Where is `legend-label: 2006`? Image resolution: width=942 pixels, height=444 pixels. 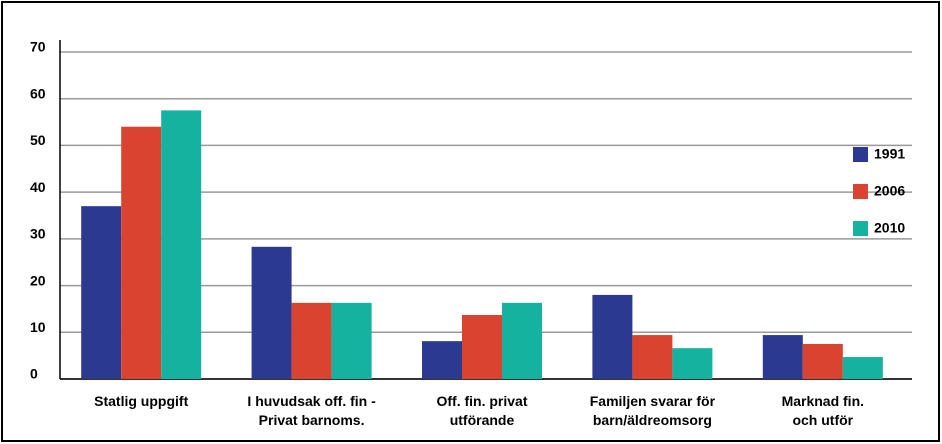 legend-label: 2006 is located at coordinates (889, 191).